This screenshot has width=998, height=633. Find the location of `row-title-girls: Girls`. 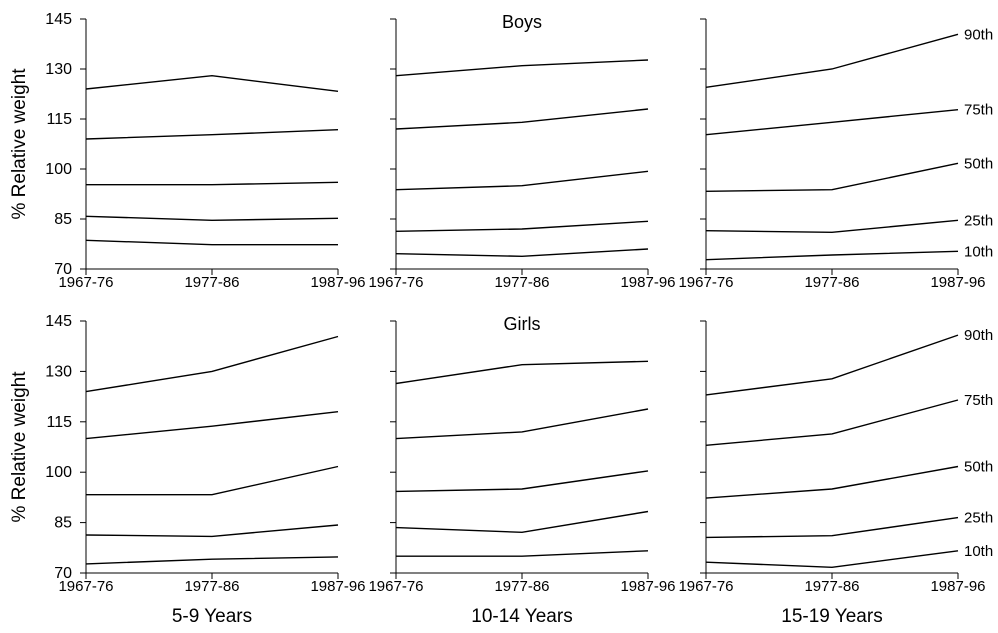

row-title-girls: Girls is located at coordinates (522, 324).